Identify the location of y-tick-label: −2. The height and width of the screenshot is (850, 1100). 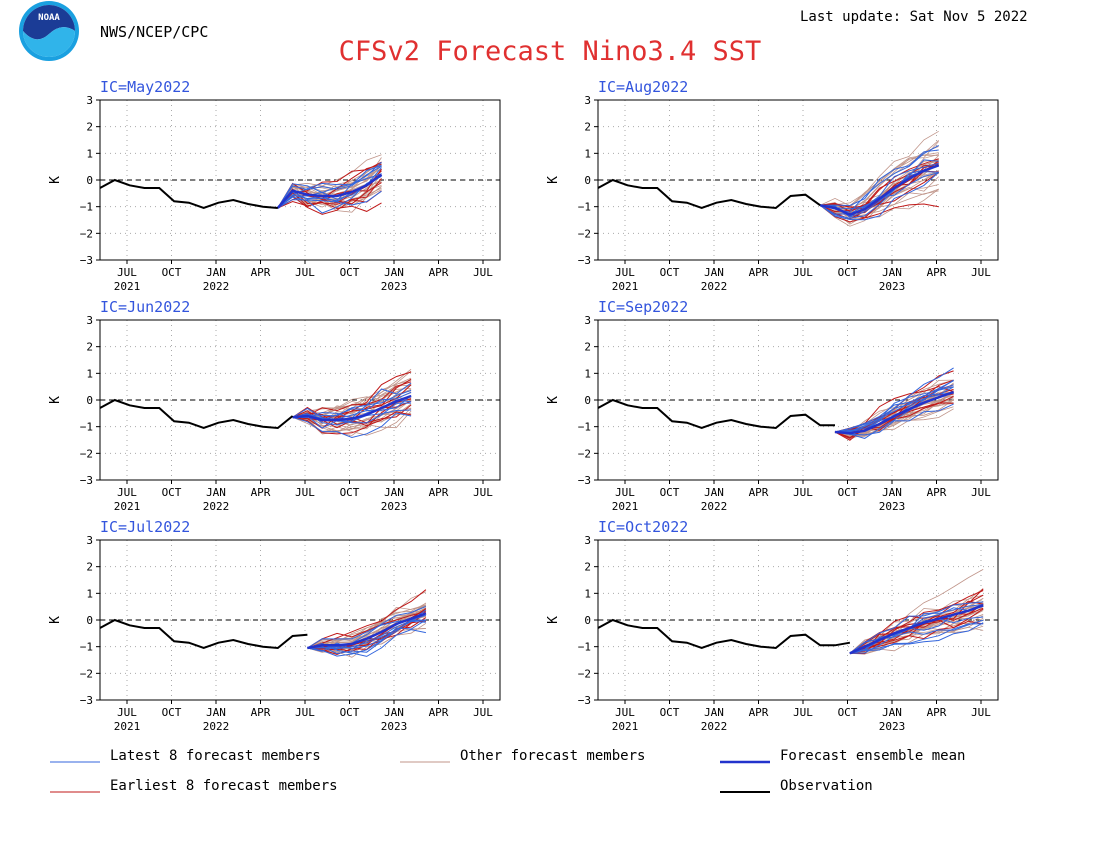
(86, 453).